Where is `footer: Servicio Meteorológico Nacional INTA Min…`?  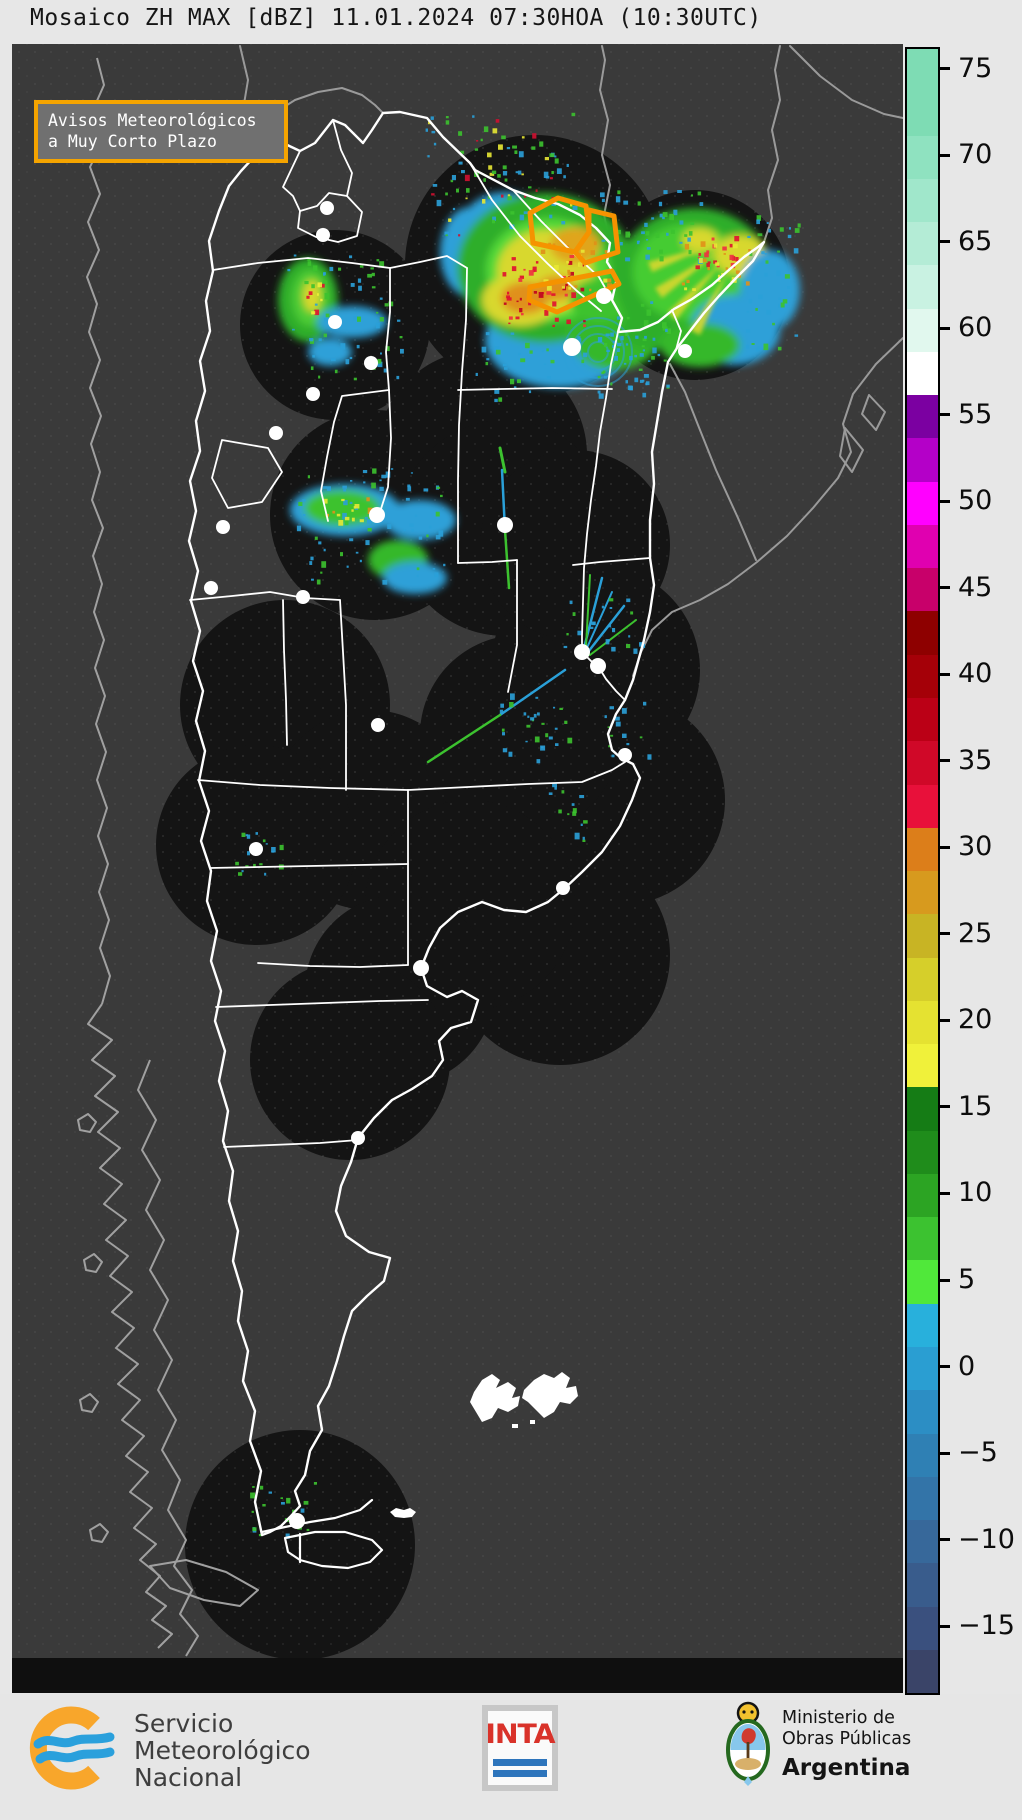 footer: Servicio Meteorológico Nacional INTA Min… is located at coordinates (511, 1757).